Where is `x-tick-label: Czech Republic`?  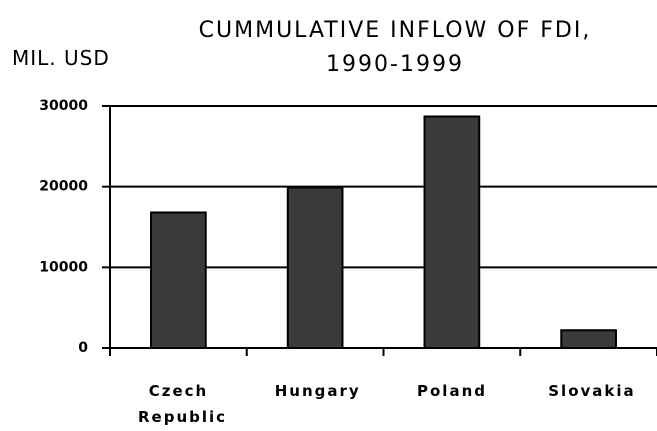 x-tick-label: Czech Republic is located at coordinates (183, 404).